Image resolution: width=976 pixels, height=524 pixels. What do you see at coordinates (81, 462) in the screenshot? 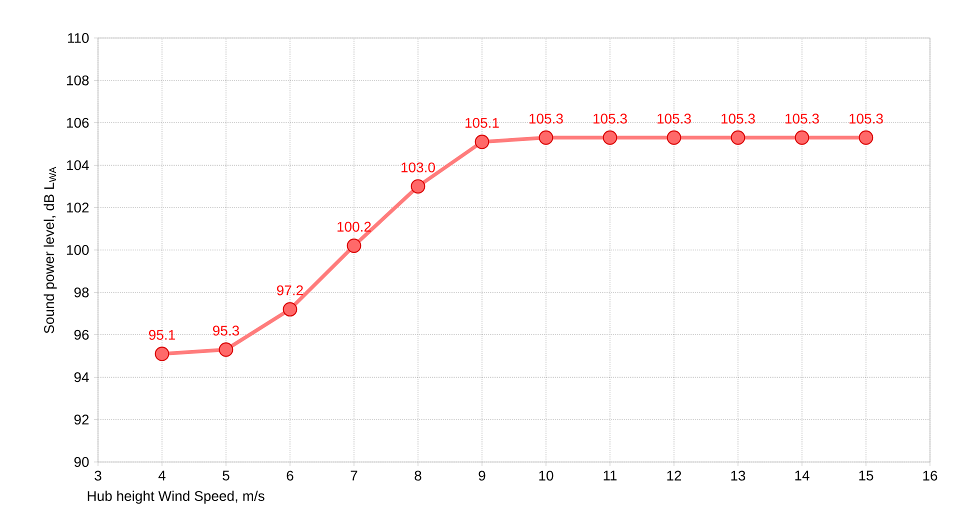
I see `y-tick-label: 90` at bounding box center [81, 462].